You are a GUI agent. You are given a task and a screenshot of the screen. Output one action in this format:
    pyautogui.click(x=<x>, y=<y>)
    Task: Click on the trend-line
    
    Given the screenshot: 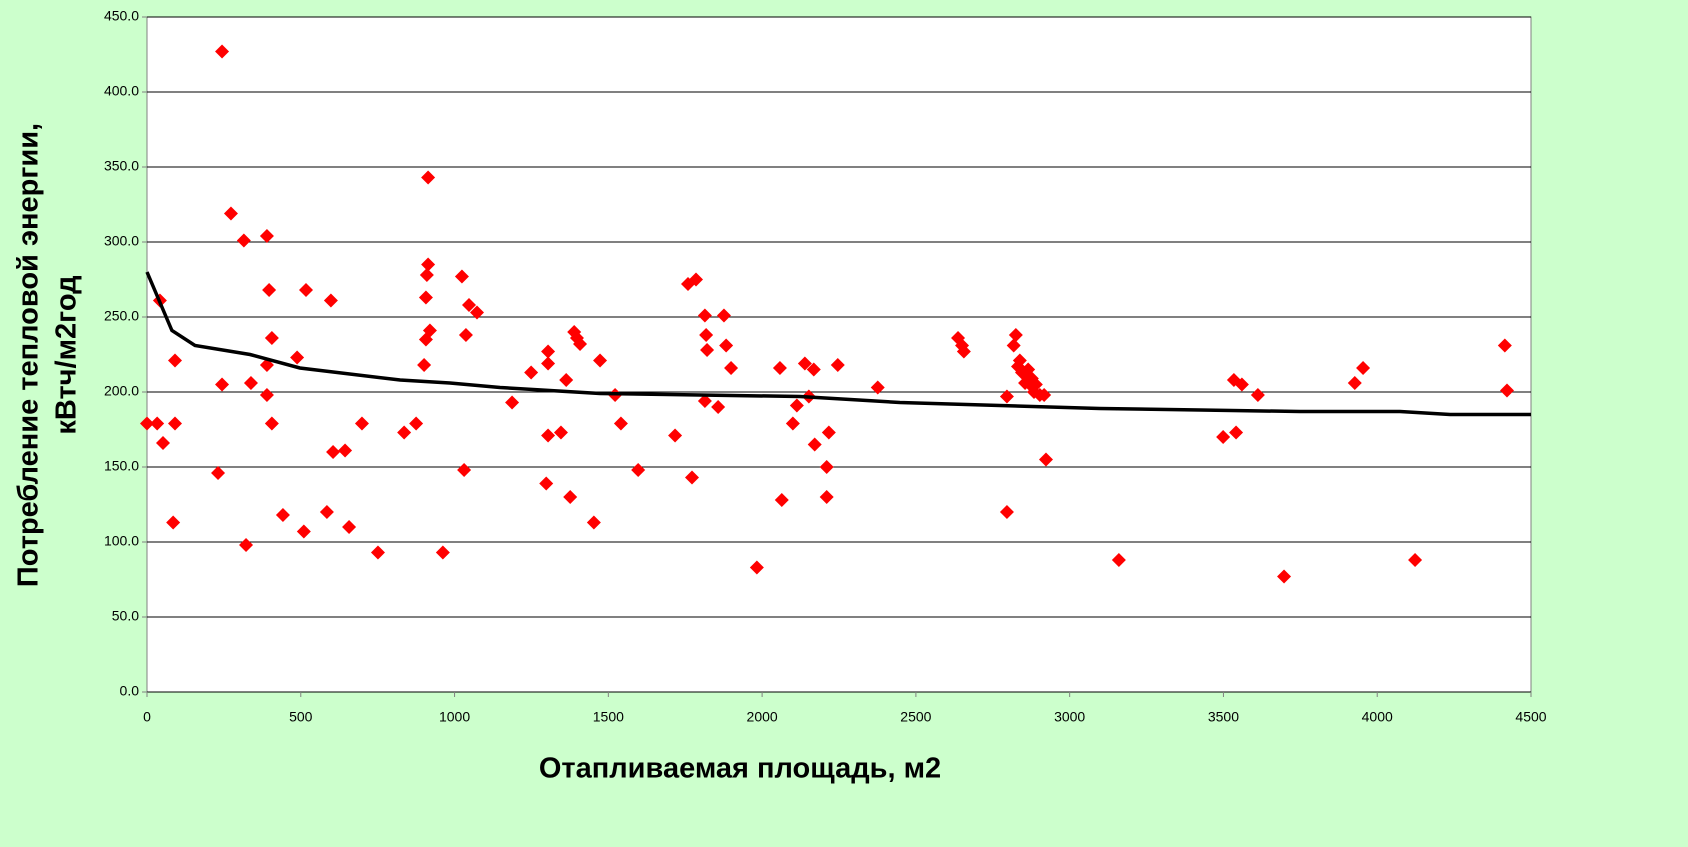 What is the action you would take?
    pyautogui.click(x=838, y=344)
    